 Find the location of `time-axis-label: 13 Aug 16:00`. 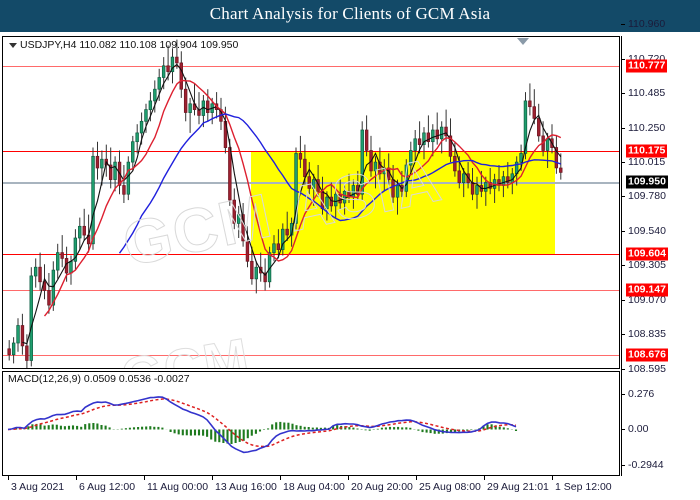

time-axis-label: 13 Aug 16:00 is located at coordinates (246, 487).